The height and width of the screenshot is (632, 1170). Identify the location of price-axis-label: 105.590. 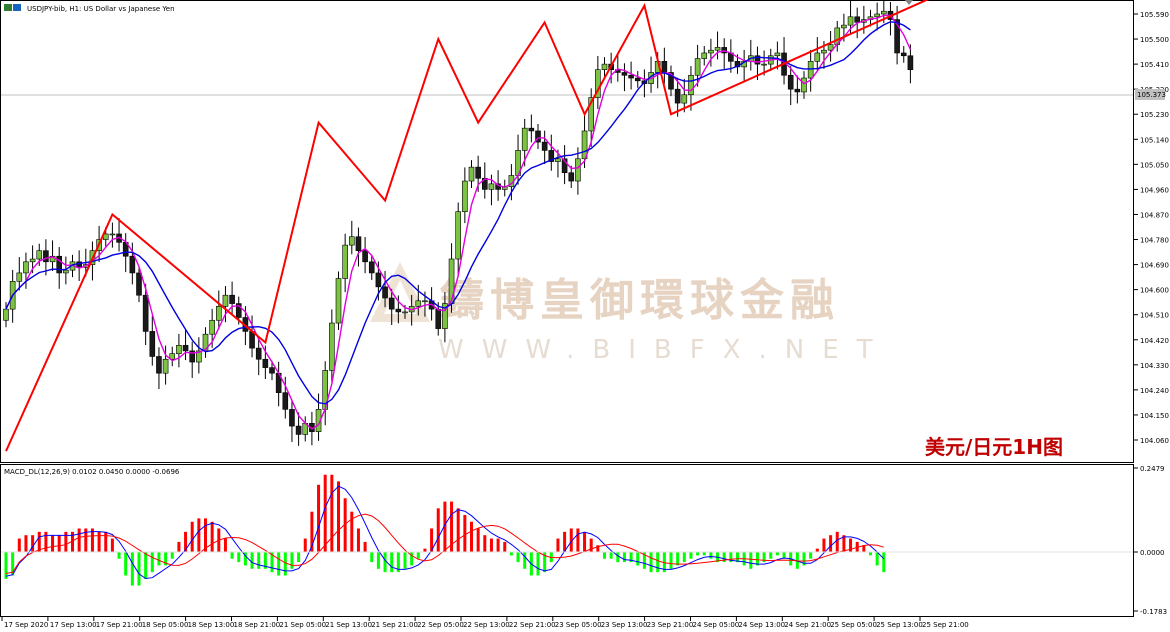
(1154, 15).